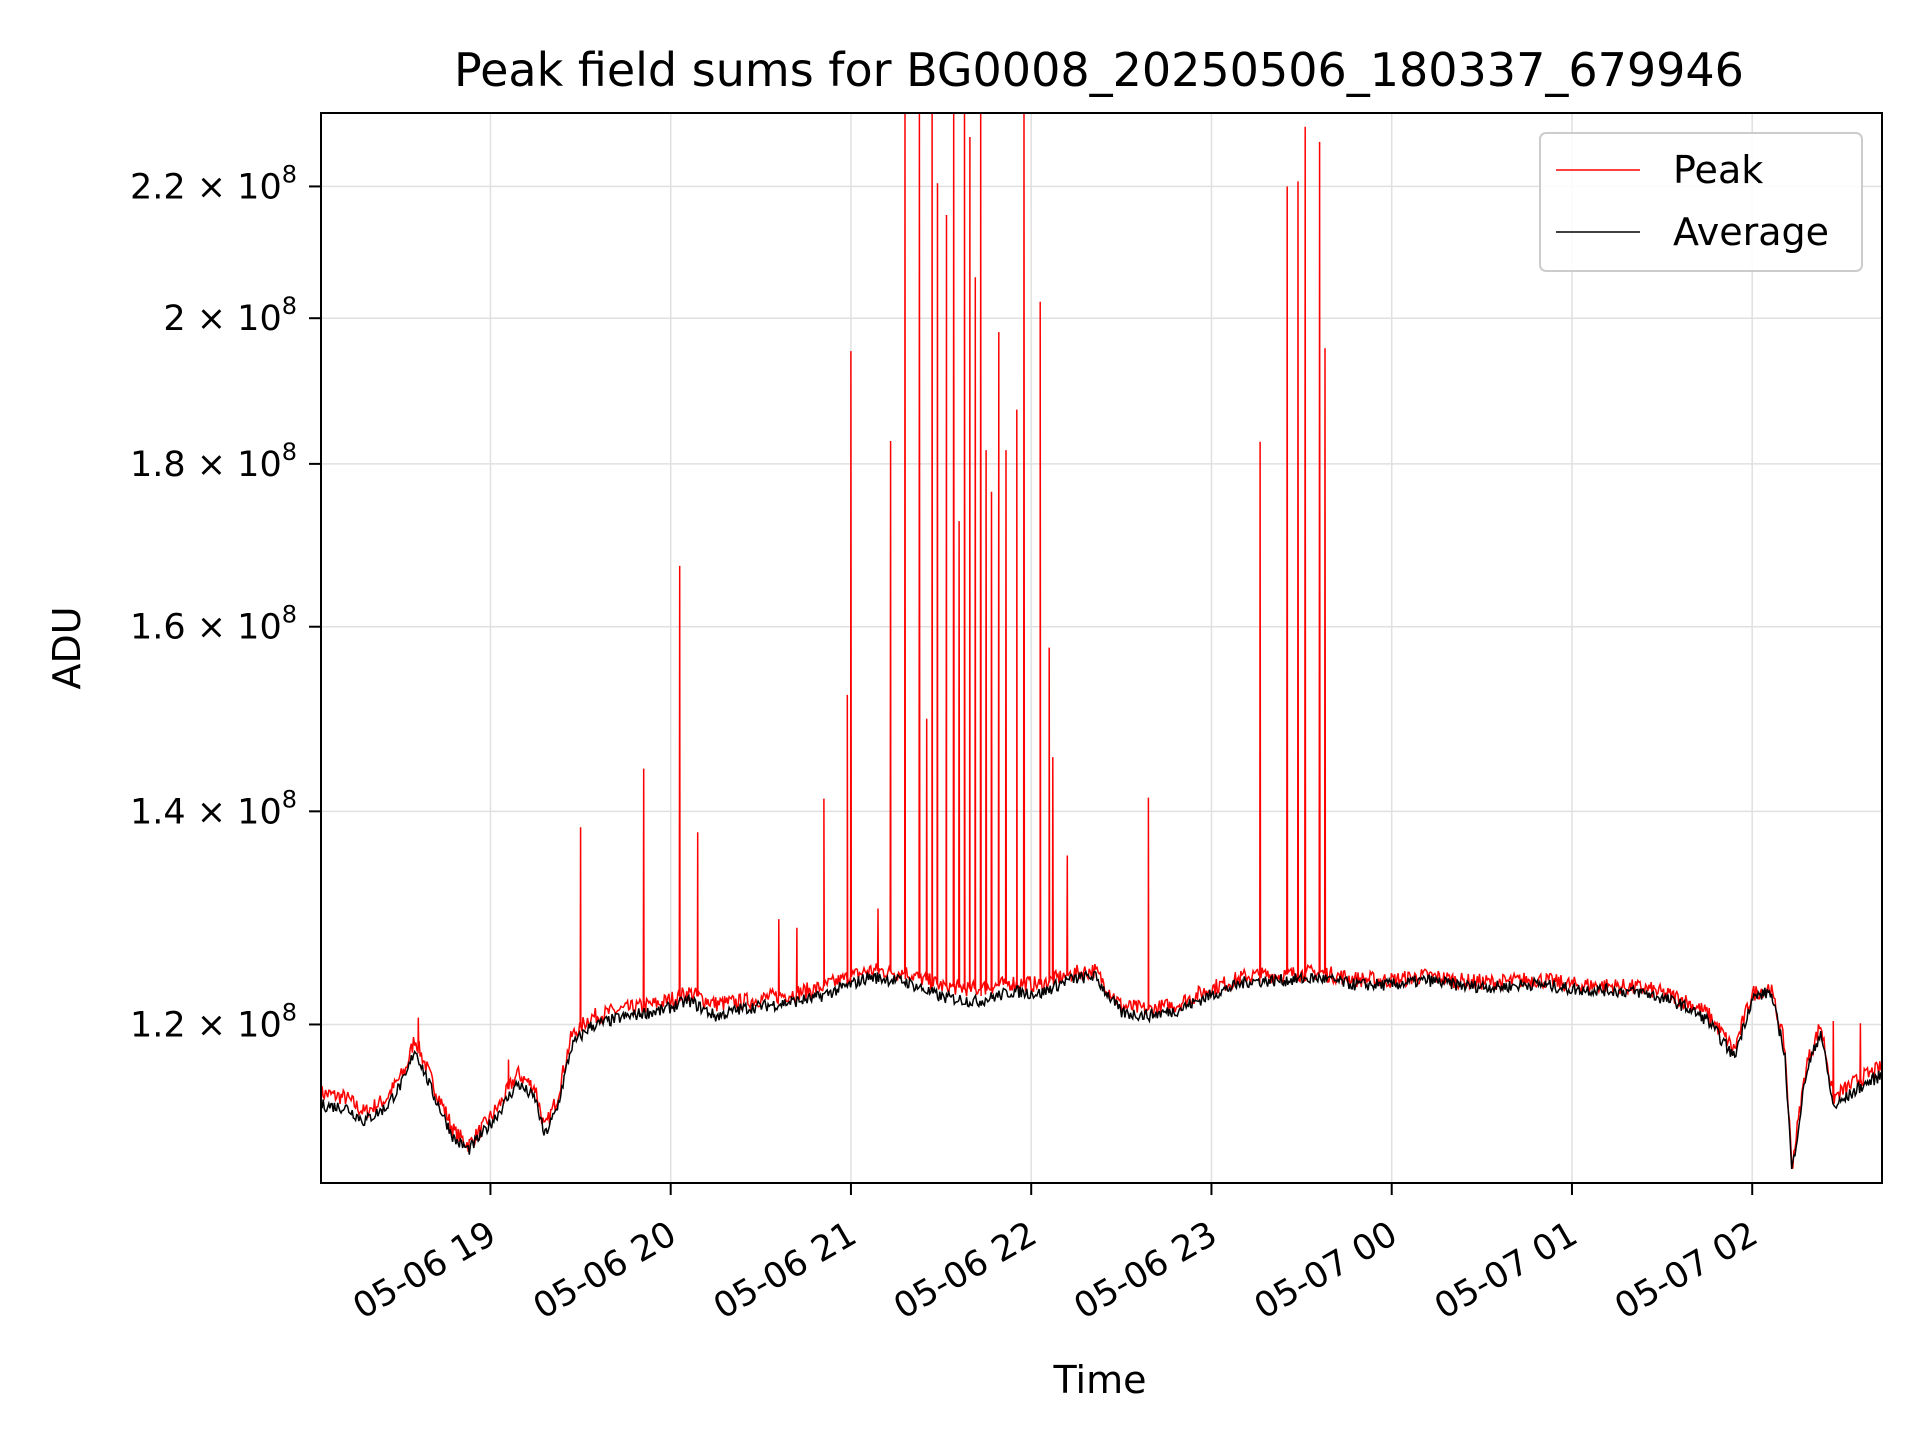 Image resolution: width=1920 pixels, height=1440 pixels. Describe the element at coordinates (213, 1021) in the screenshot. I see `y-tick-label: 1.2 × 108` at that location.